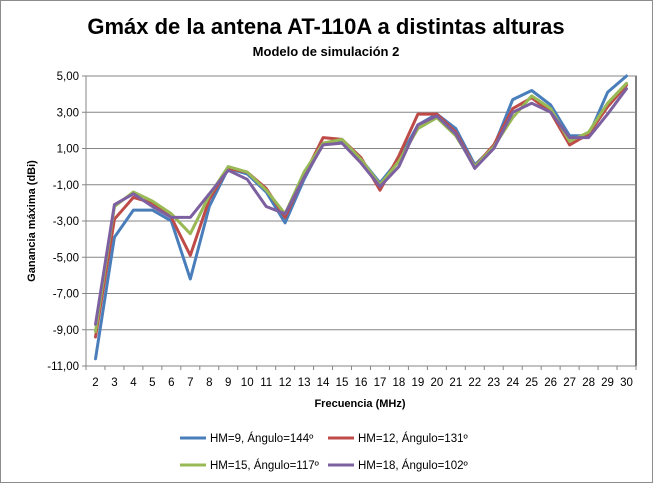 The height and width of the screenshot is (483, 653). Describe the element at coordinates (399, 383) in the screenshot. I see `x-tick-label: 18` at that location.